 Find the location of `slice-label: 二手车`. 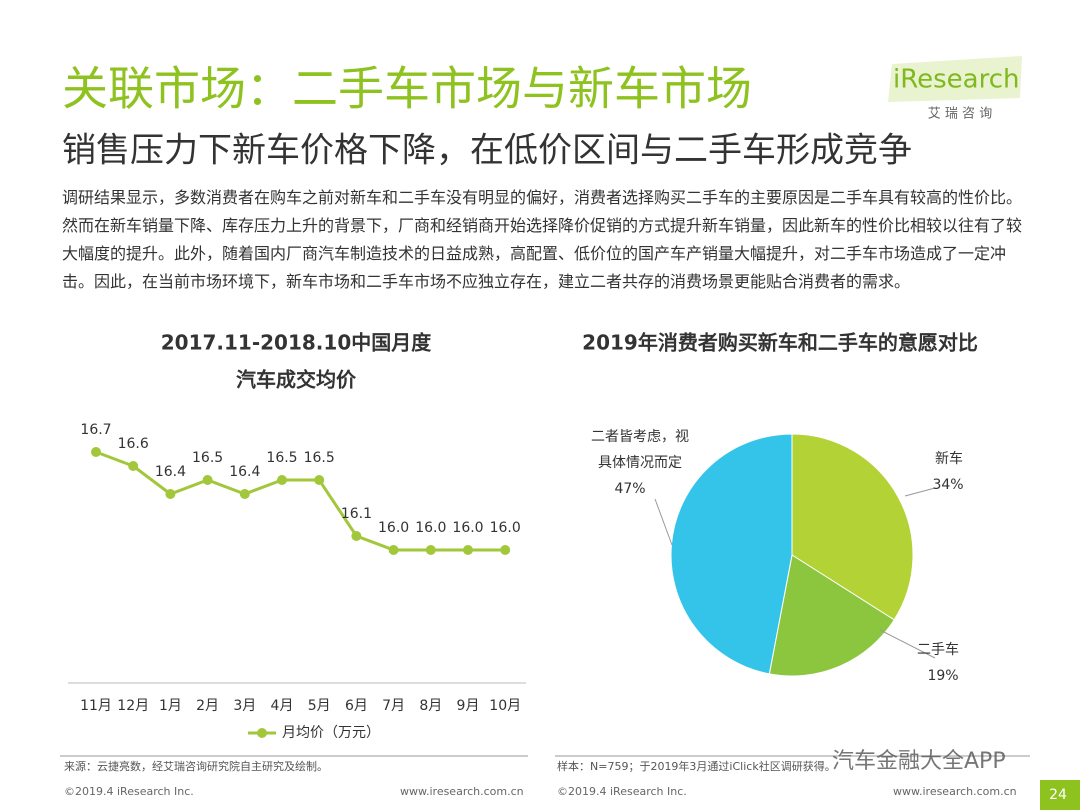

slice-label: 二手车 is located at coordinates (938, 650).